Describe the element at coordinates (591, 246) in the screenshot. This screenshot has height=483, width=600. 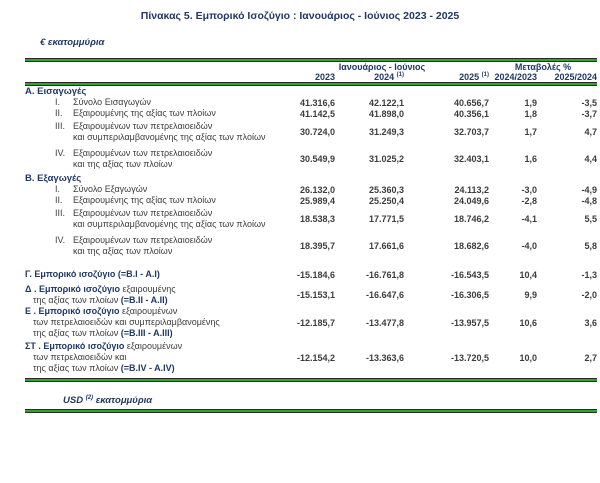
I see `value-cell: 5,8` at that location.